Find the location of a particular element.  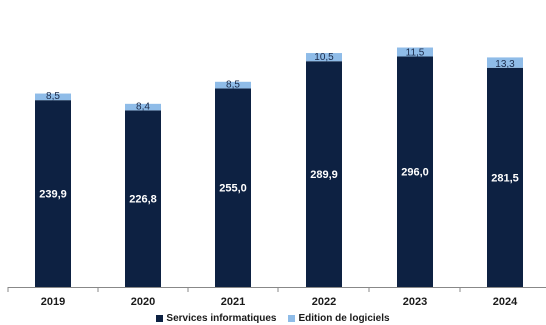

bar-edition-2021 is located at coordinates (233, 85).